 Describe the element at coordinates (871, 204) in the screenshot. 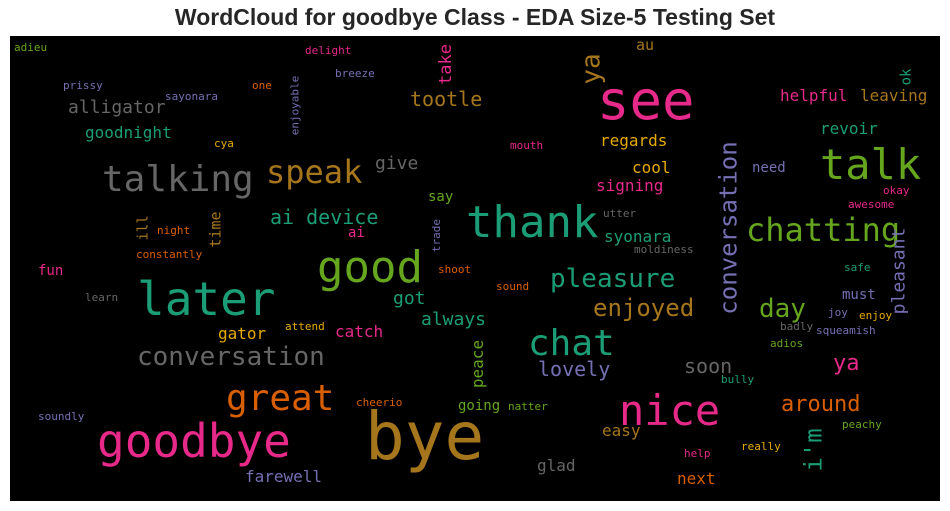

I see `word-awesome: awesome` at that location.